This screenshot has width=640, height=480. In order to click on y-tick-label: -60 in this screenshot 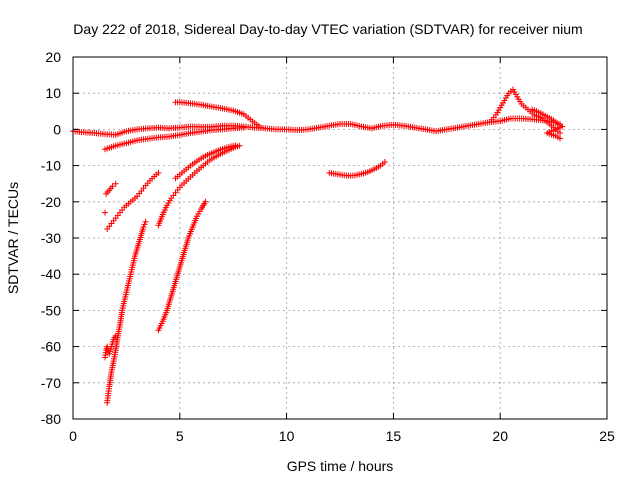, I will do `click(51, 347)`.